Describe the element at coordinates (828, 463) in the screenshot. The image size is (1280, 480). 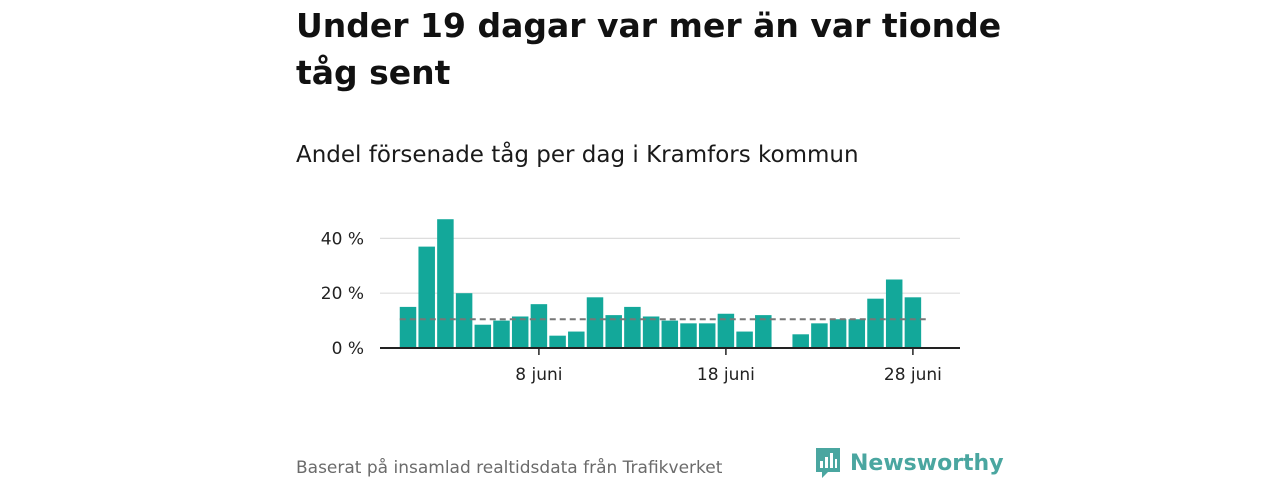
I see `newsworthy-logo-icon` at that location.